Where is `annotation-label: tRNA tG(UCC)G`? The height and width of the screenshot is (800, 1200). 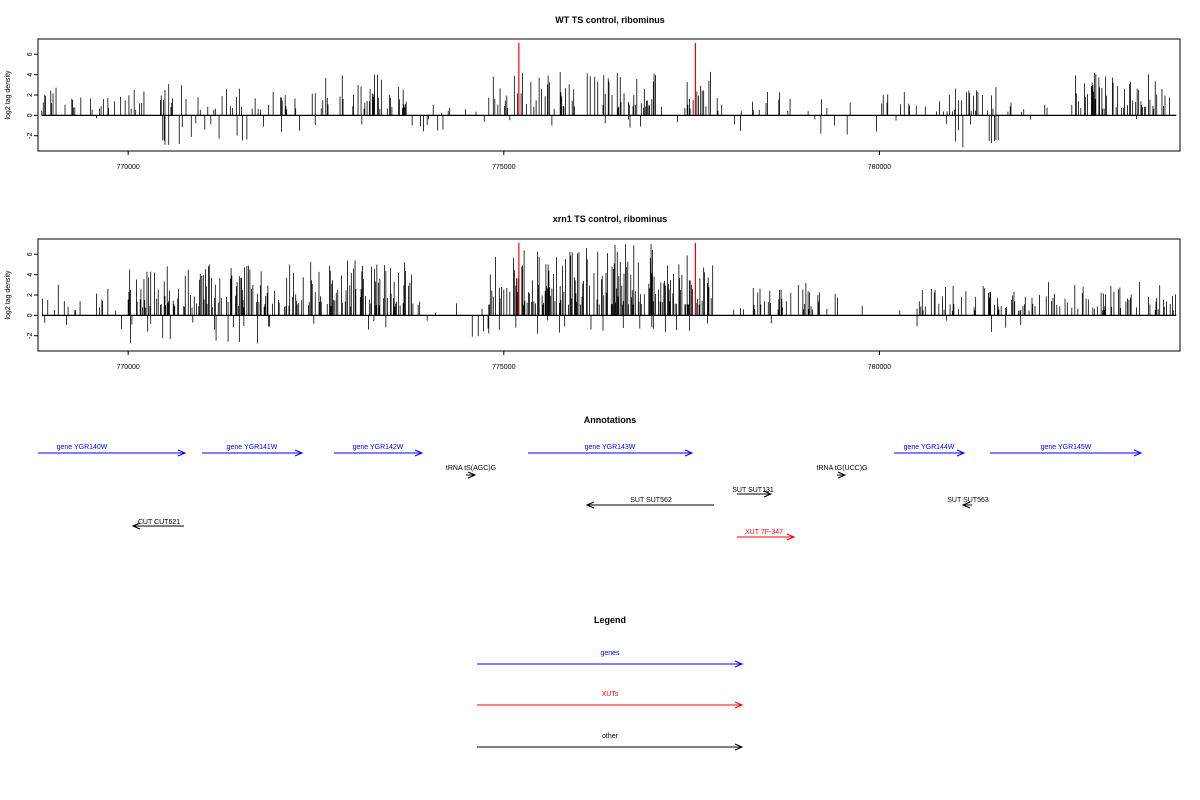
annotation-label: tRNA tG(UCC)G is located at coordinates (842, 468).